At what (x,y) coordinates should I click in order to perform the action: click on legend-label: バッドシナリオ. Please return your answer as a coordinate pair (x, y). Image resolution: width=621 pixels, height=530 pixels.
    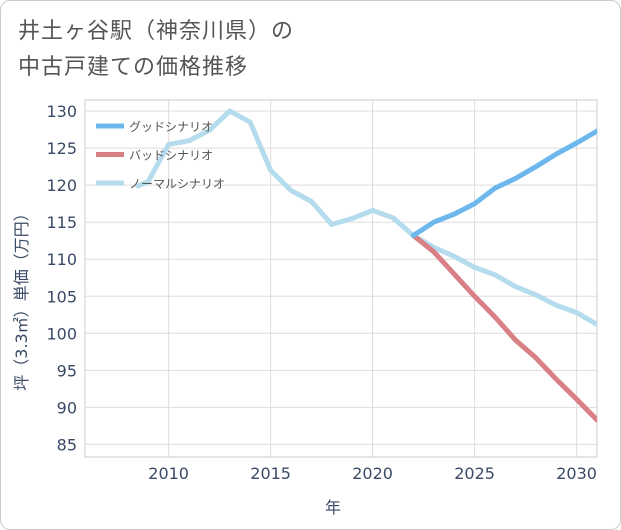
    Looking at the image, I should click on (171, 156).